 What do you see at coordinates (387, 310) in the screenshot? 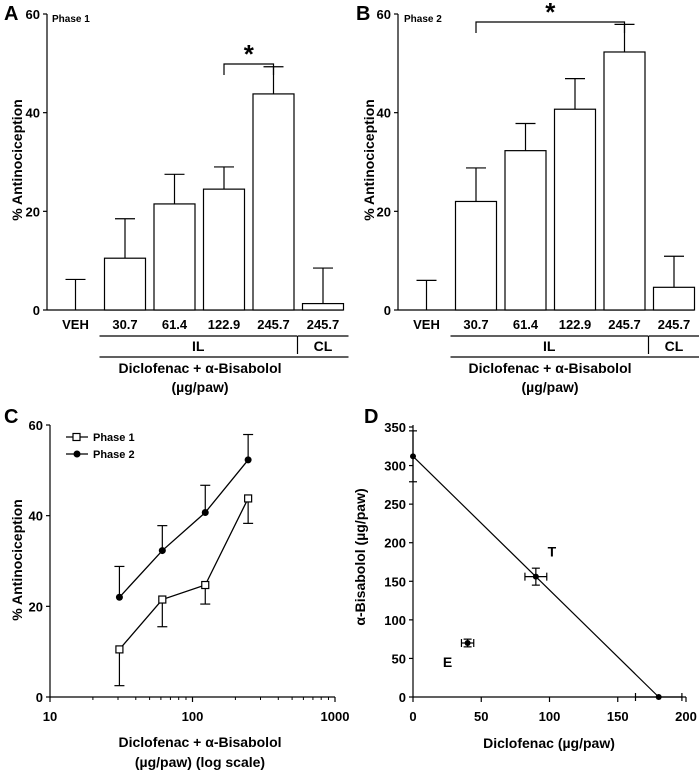
I see `b-ytick-label: 0` at bounding box center [387, 310].